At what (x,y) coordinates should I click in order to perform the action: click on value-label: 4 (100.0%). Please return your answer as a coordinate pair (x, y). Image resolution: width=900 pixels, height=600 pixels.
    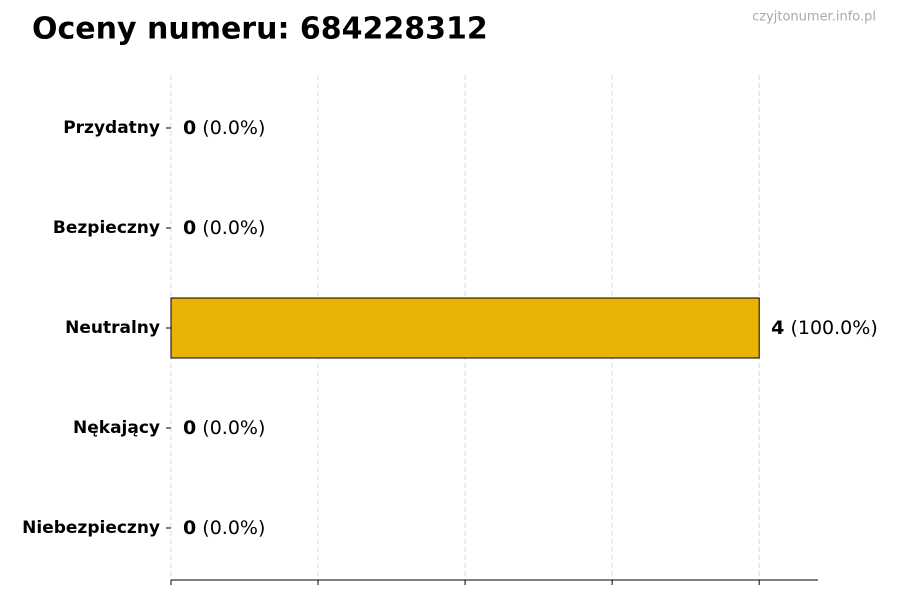
    Looking at the image, I should click on (824, 328).